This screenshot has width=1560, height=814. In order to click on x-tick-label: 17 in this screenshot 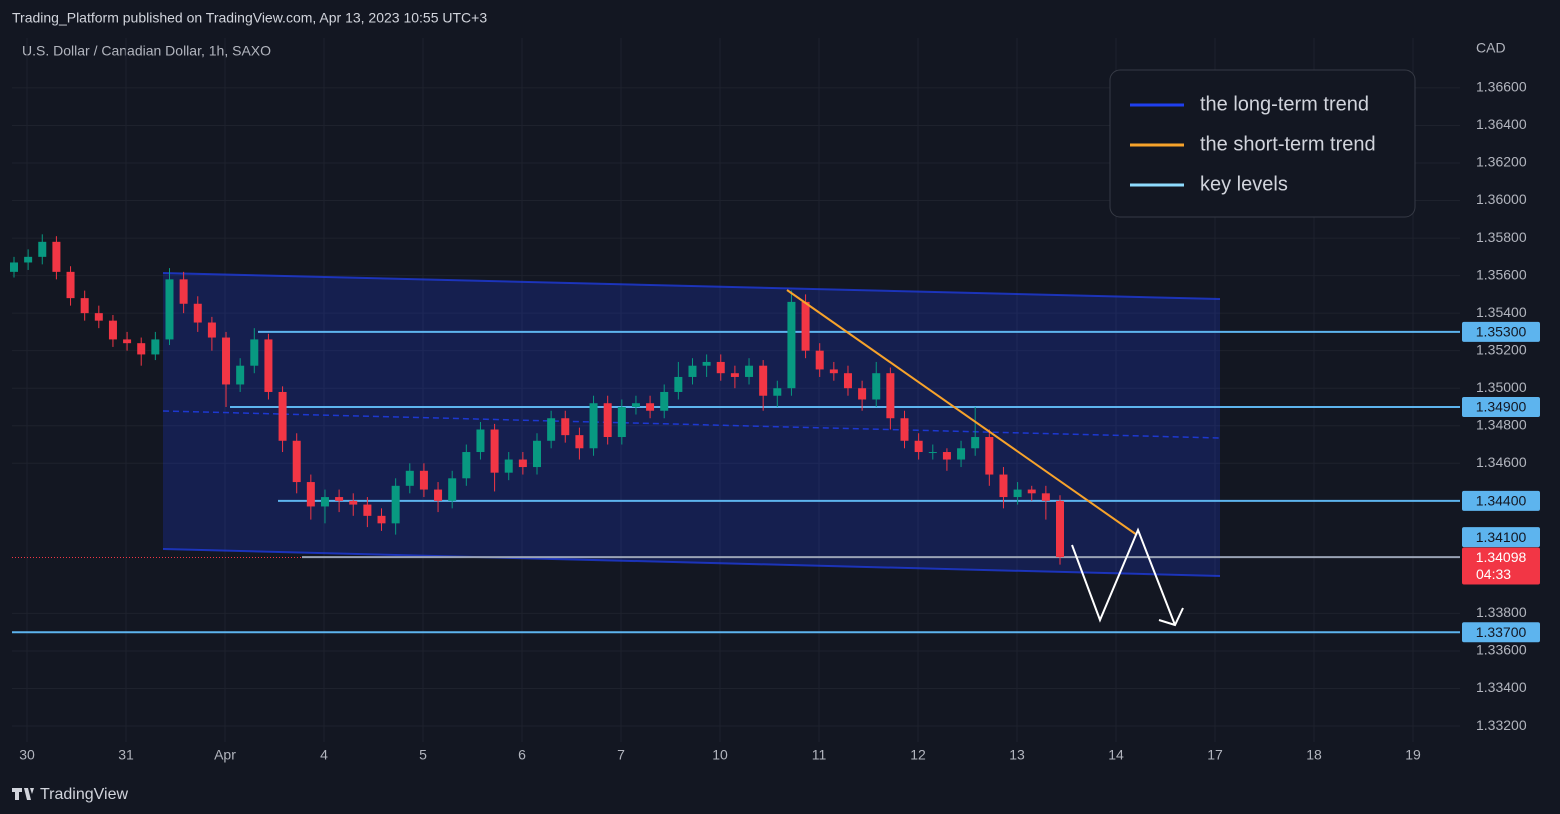, I will do `click(1215, 755)`.